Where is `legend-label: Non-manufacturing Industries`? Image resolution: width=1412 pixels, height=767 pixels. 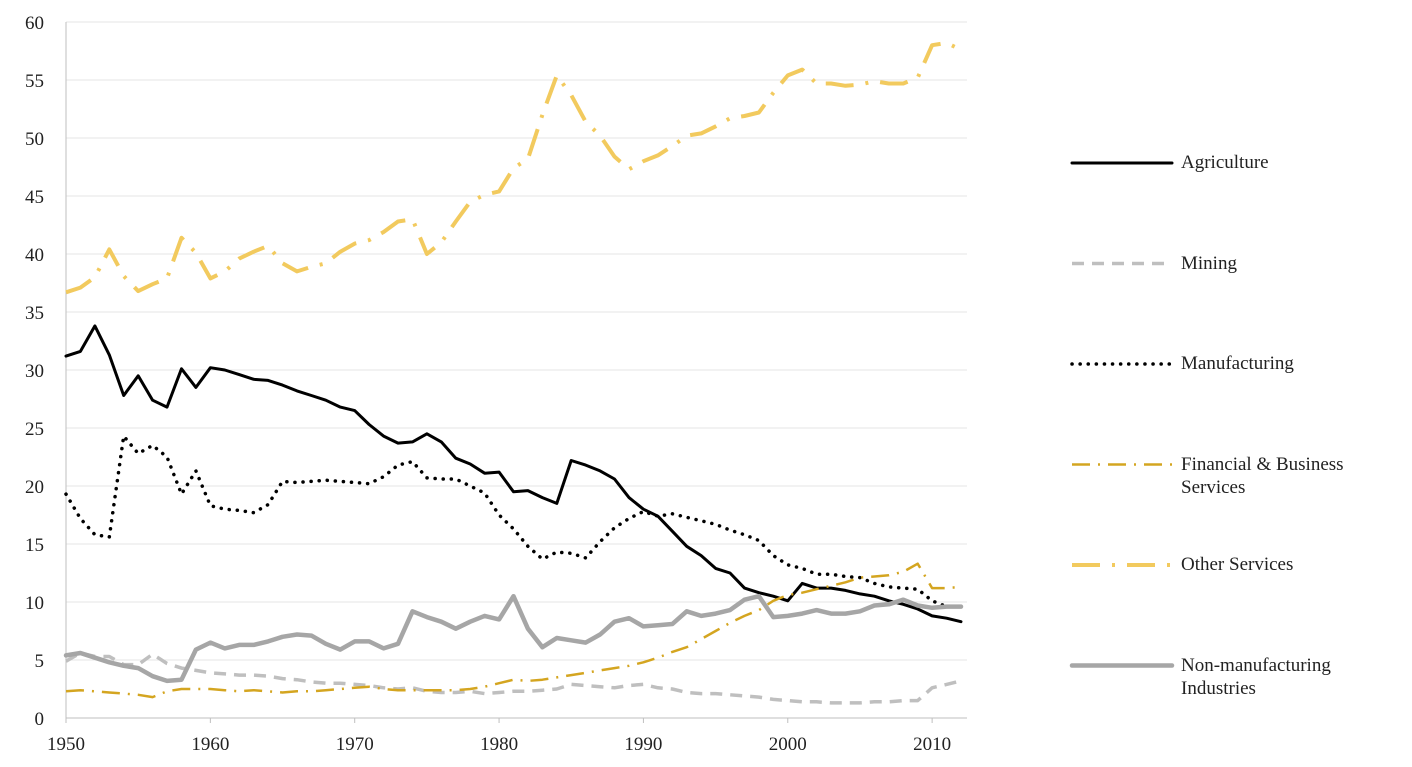 legend-label: Non-manufacturing Industries is located at coordinates (1256, 676).